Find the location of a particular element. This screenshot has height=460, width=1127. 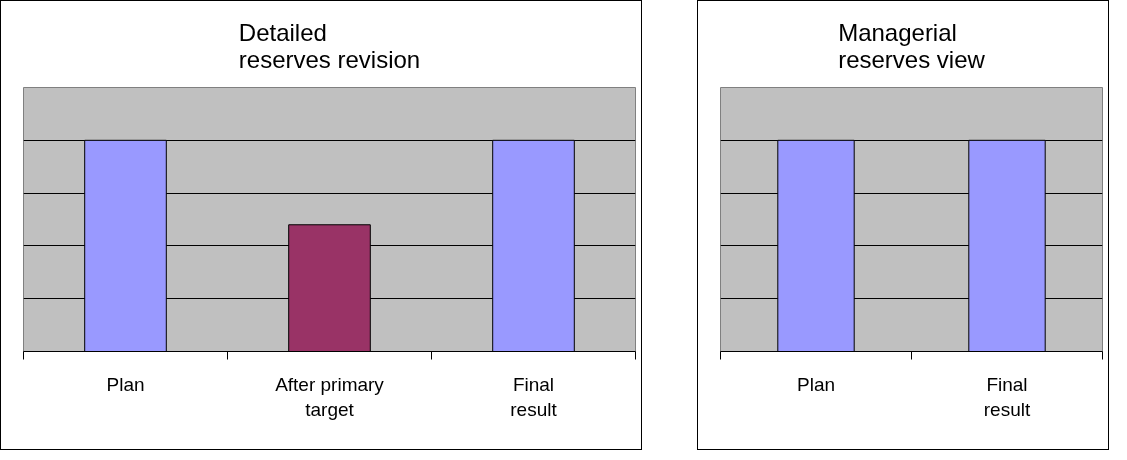

x-tick-label: After primary target is located at coordinates (330, 396).